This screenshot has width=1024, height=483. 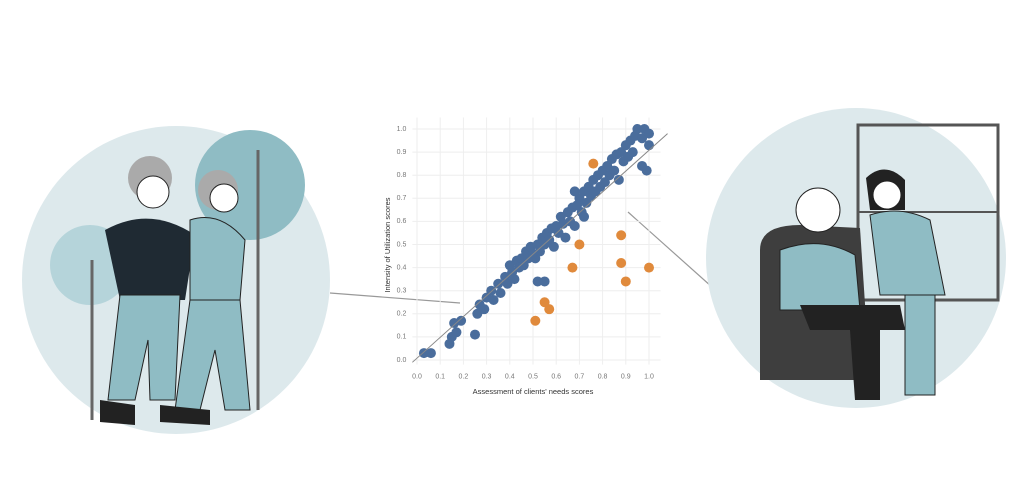 I want to click on y-tick-label: 0.5, so click(x=402, y=244).